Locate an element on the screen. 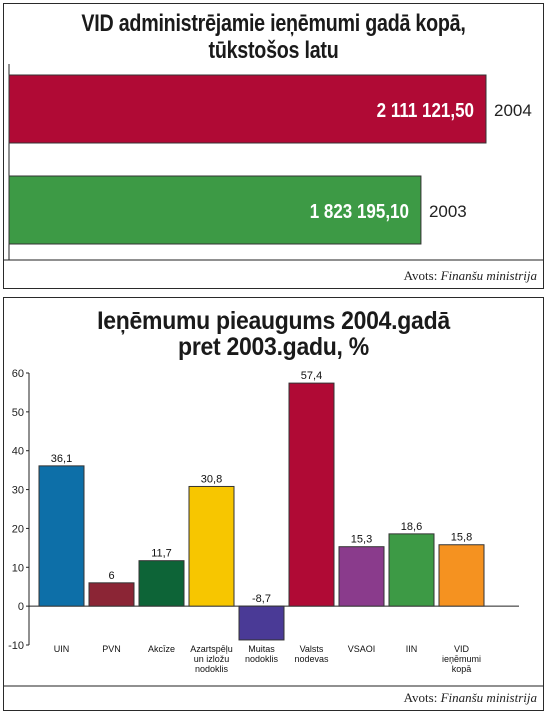  y-tick-label-20: 20 is located at coordinates (18, 529).